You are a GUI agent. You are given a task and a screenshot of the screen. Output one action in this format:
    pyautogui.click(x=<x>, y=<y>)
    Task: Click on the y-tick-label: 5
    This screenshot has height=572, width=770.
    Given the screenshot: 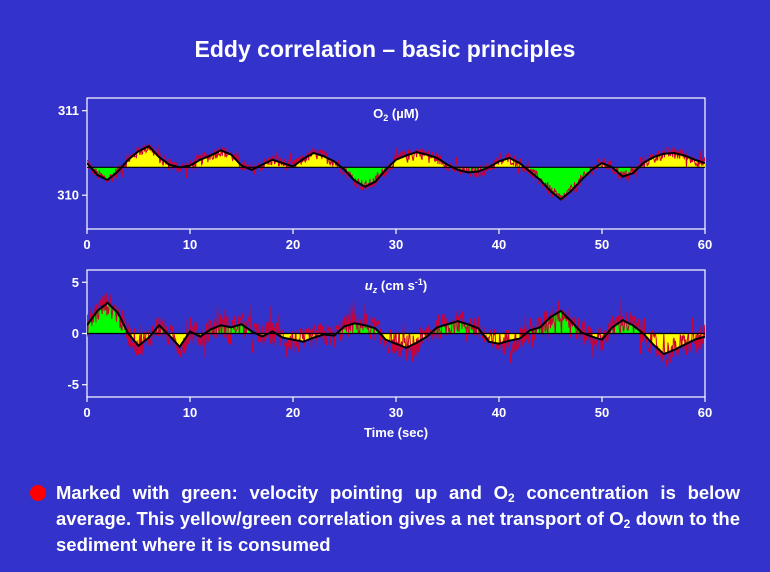 What is the action you would take?
    pyautogui.click(x=75, y=282)
    